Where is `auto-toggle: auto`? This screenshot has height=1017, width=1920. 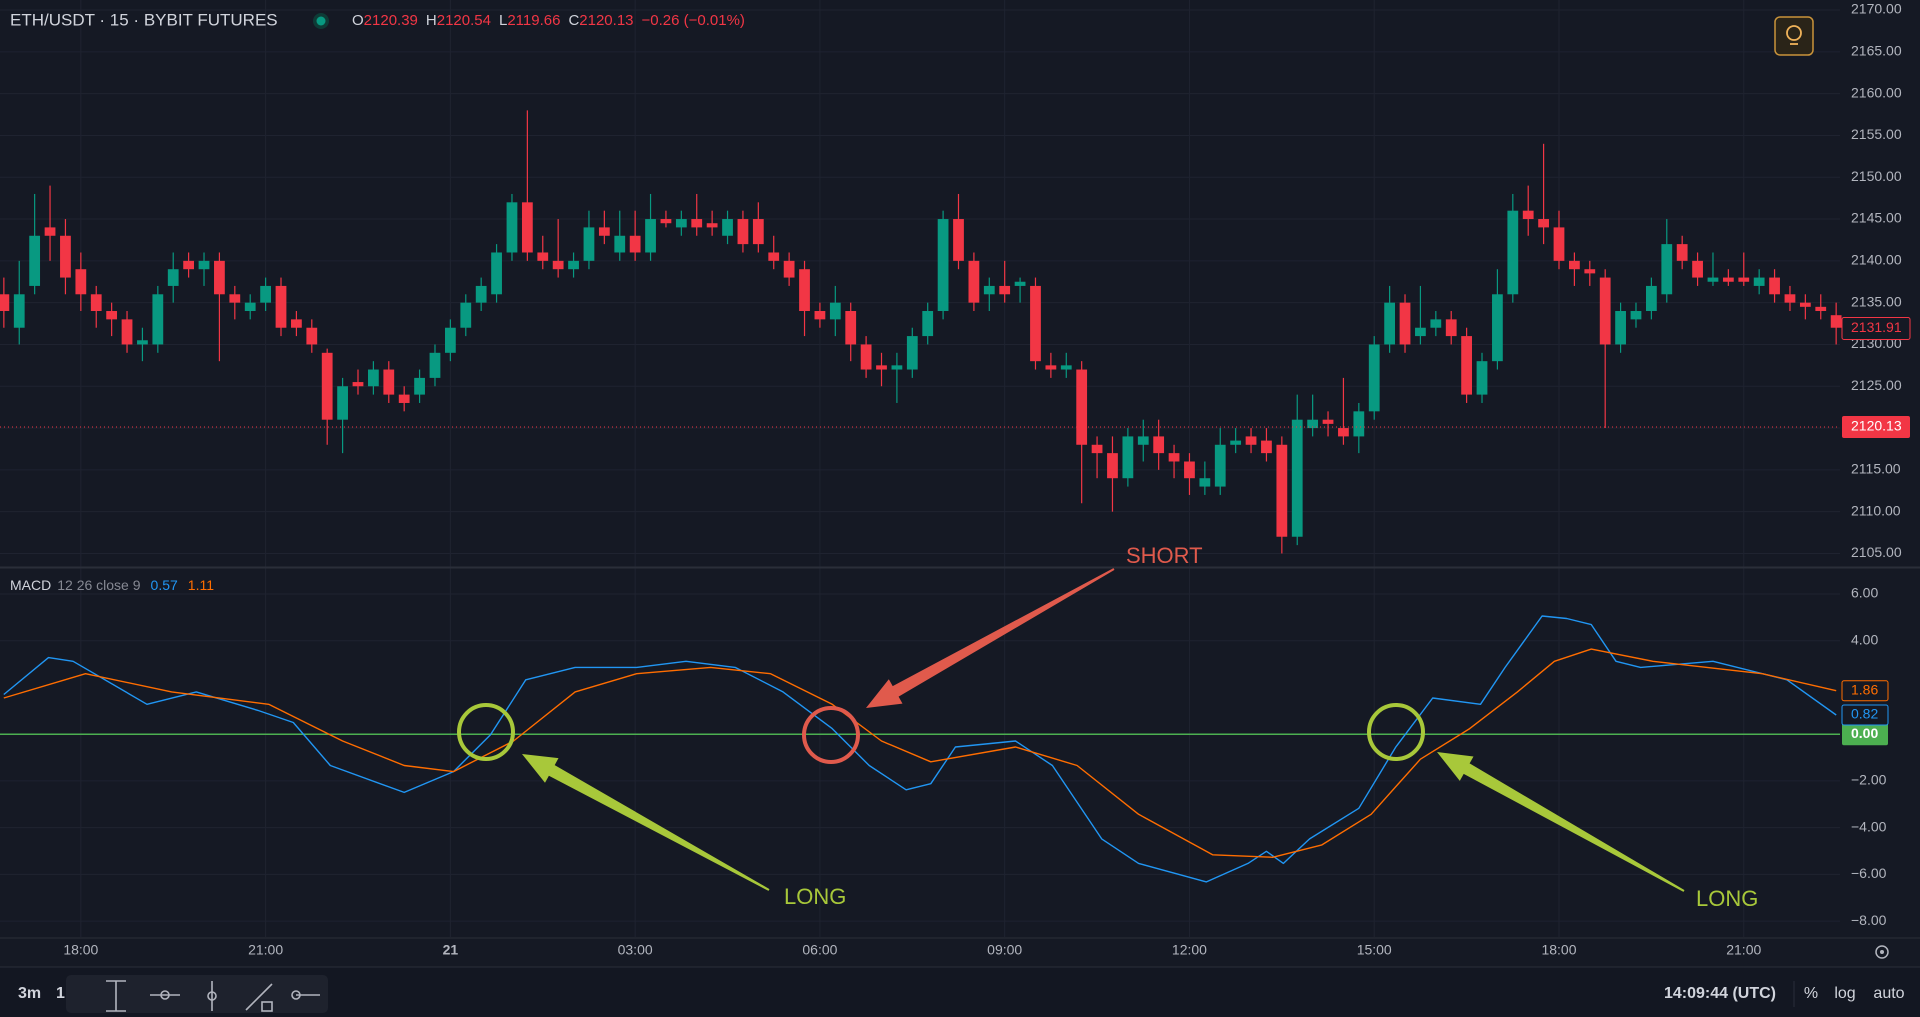 auto-toggle: auto is located at coordinates (1888, 993).